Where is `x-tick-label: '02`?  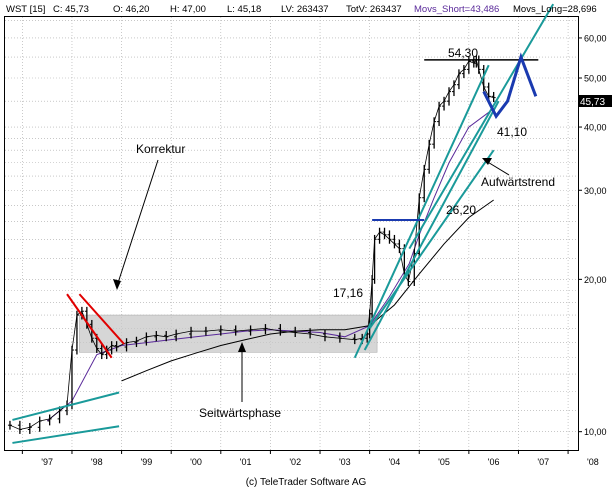 x-tick-label: '02 is located at coordinates (295, 462).